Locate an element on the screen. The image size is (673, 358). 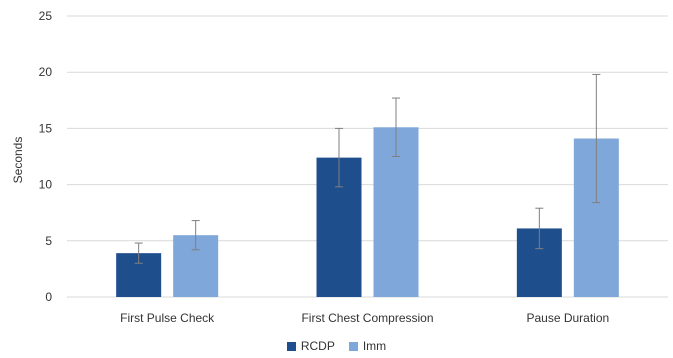
y-tick-label: 20 is located at coordinates (46, 72).